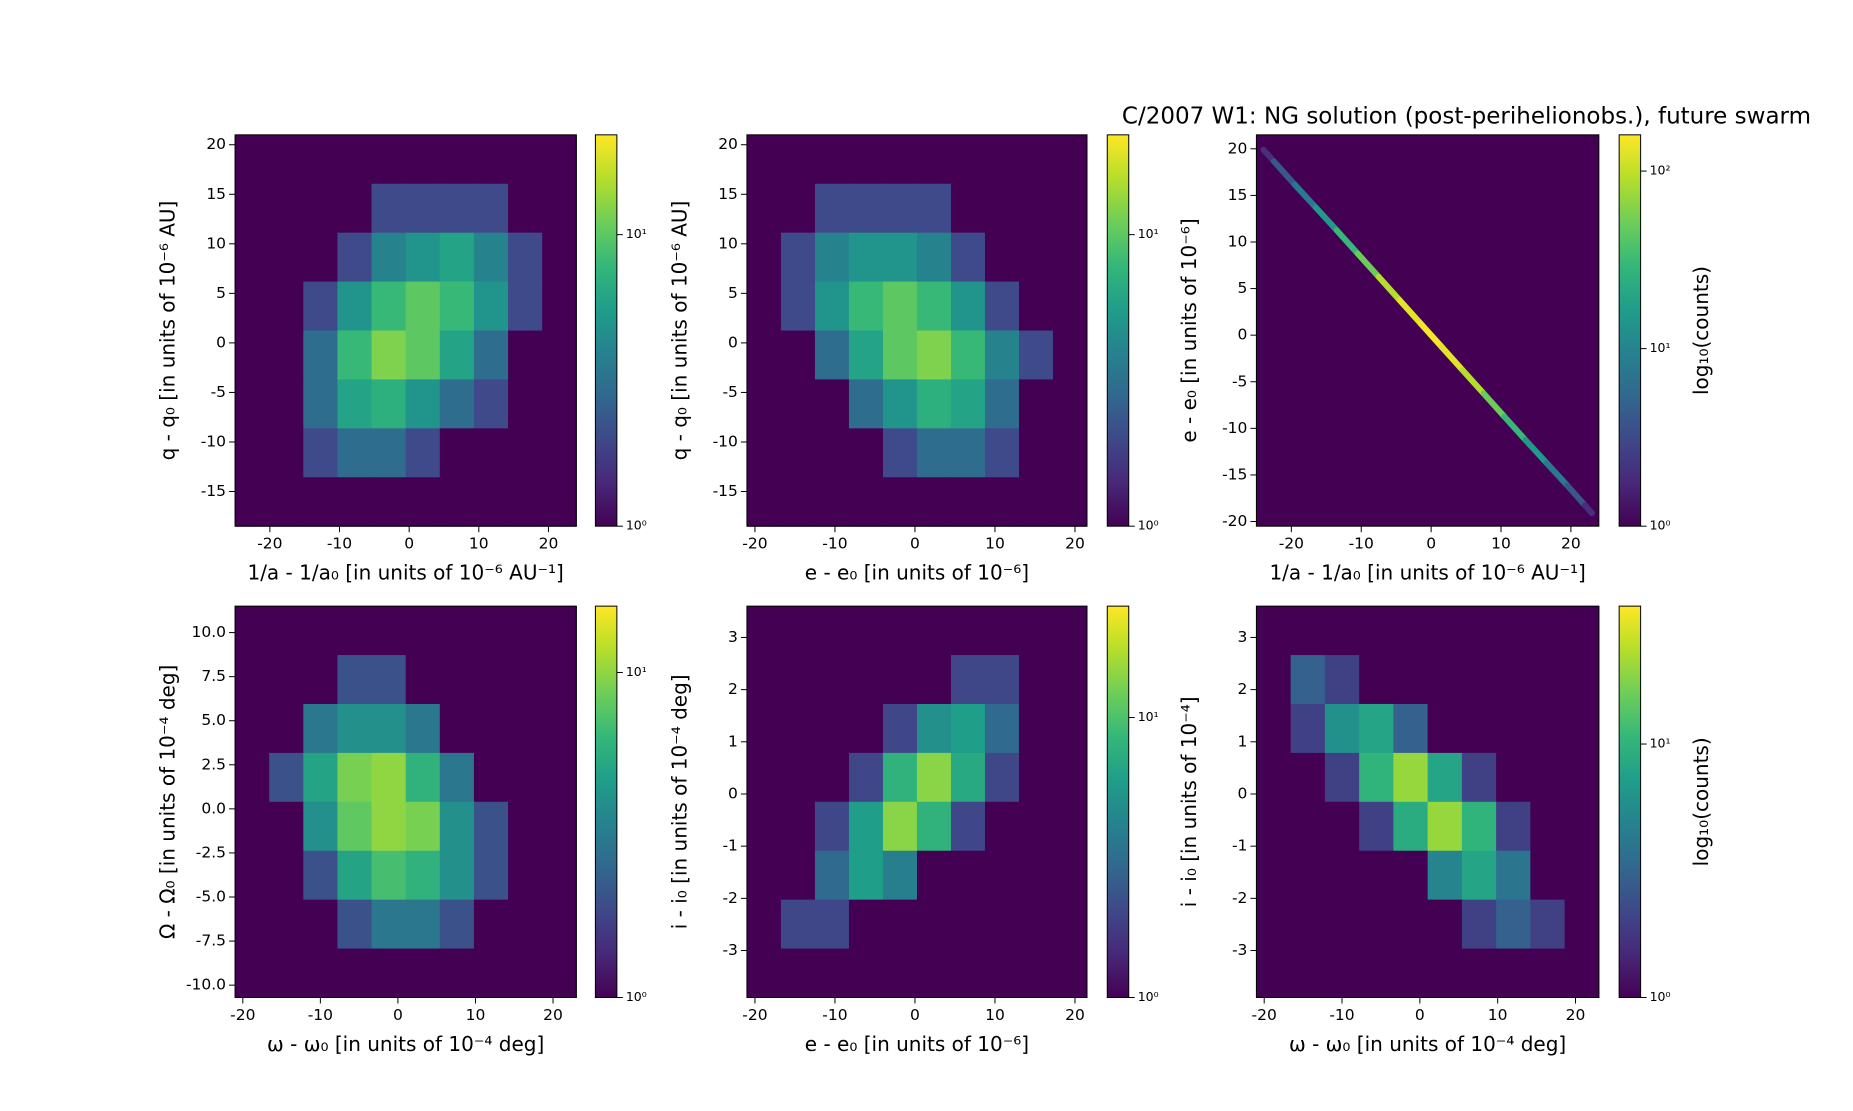 The image size is (1853, 1111). What do you see at coordinates (221, 342) in the screenshot?
I see `y-tick-label: 0` at bounding box center [221, 342].